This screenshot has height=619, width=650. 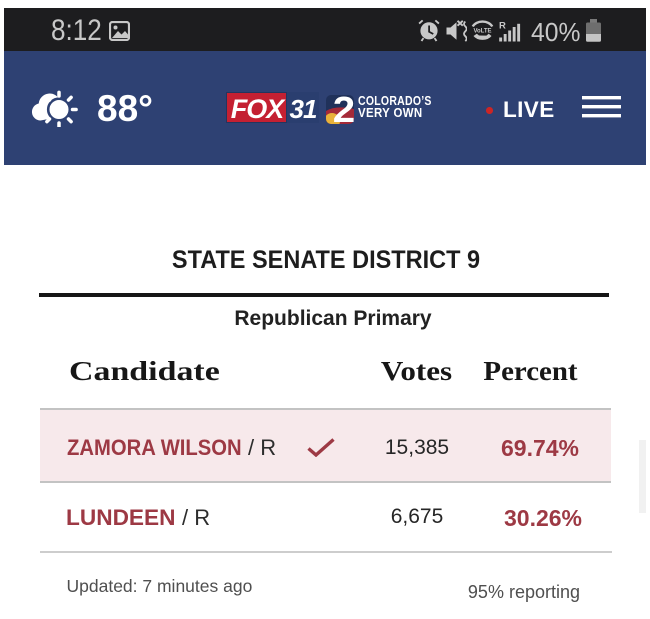 What do you see at coordinates (482, 31) in the screenshot?
I see `svg-text: VoLTE` at bounding box center [482, 31].